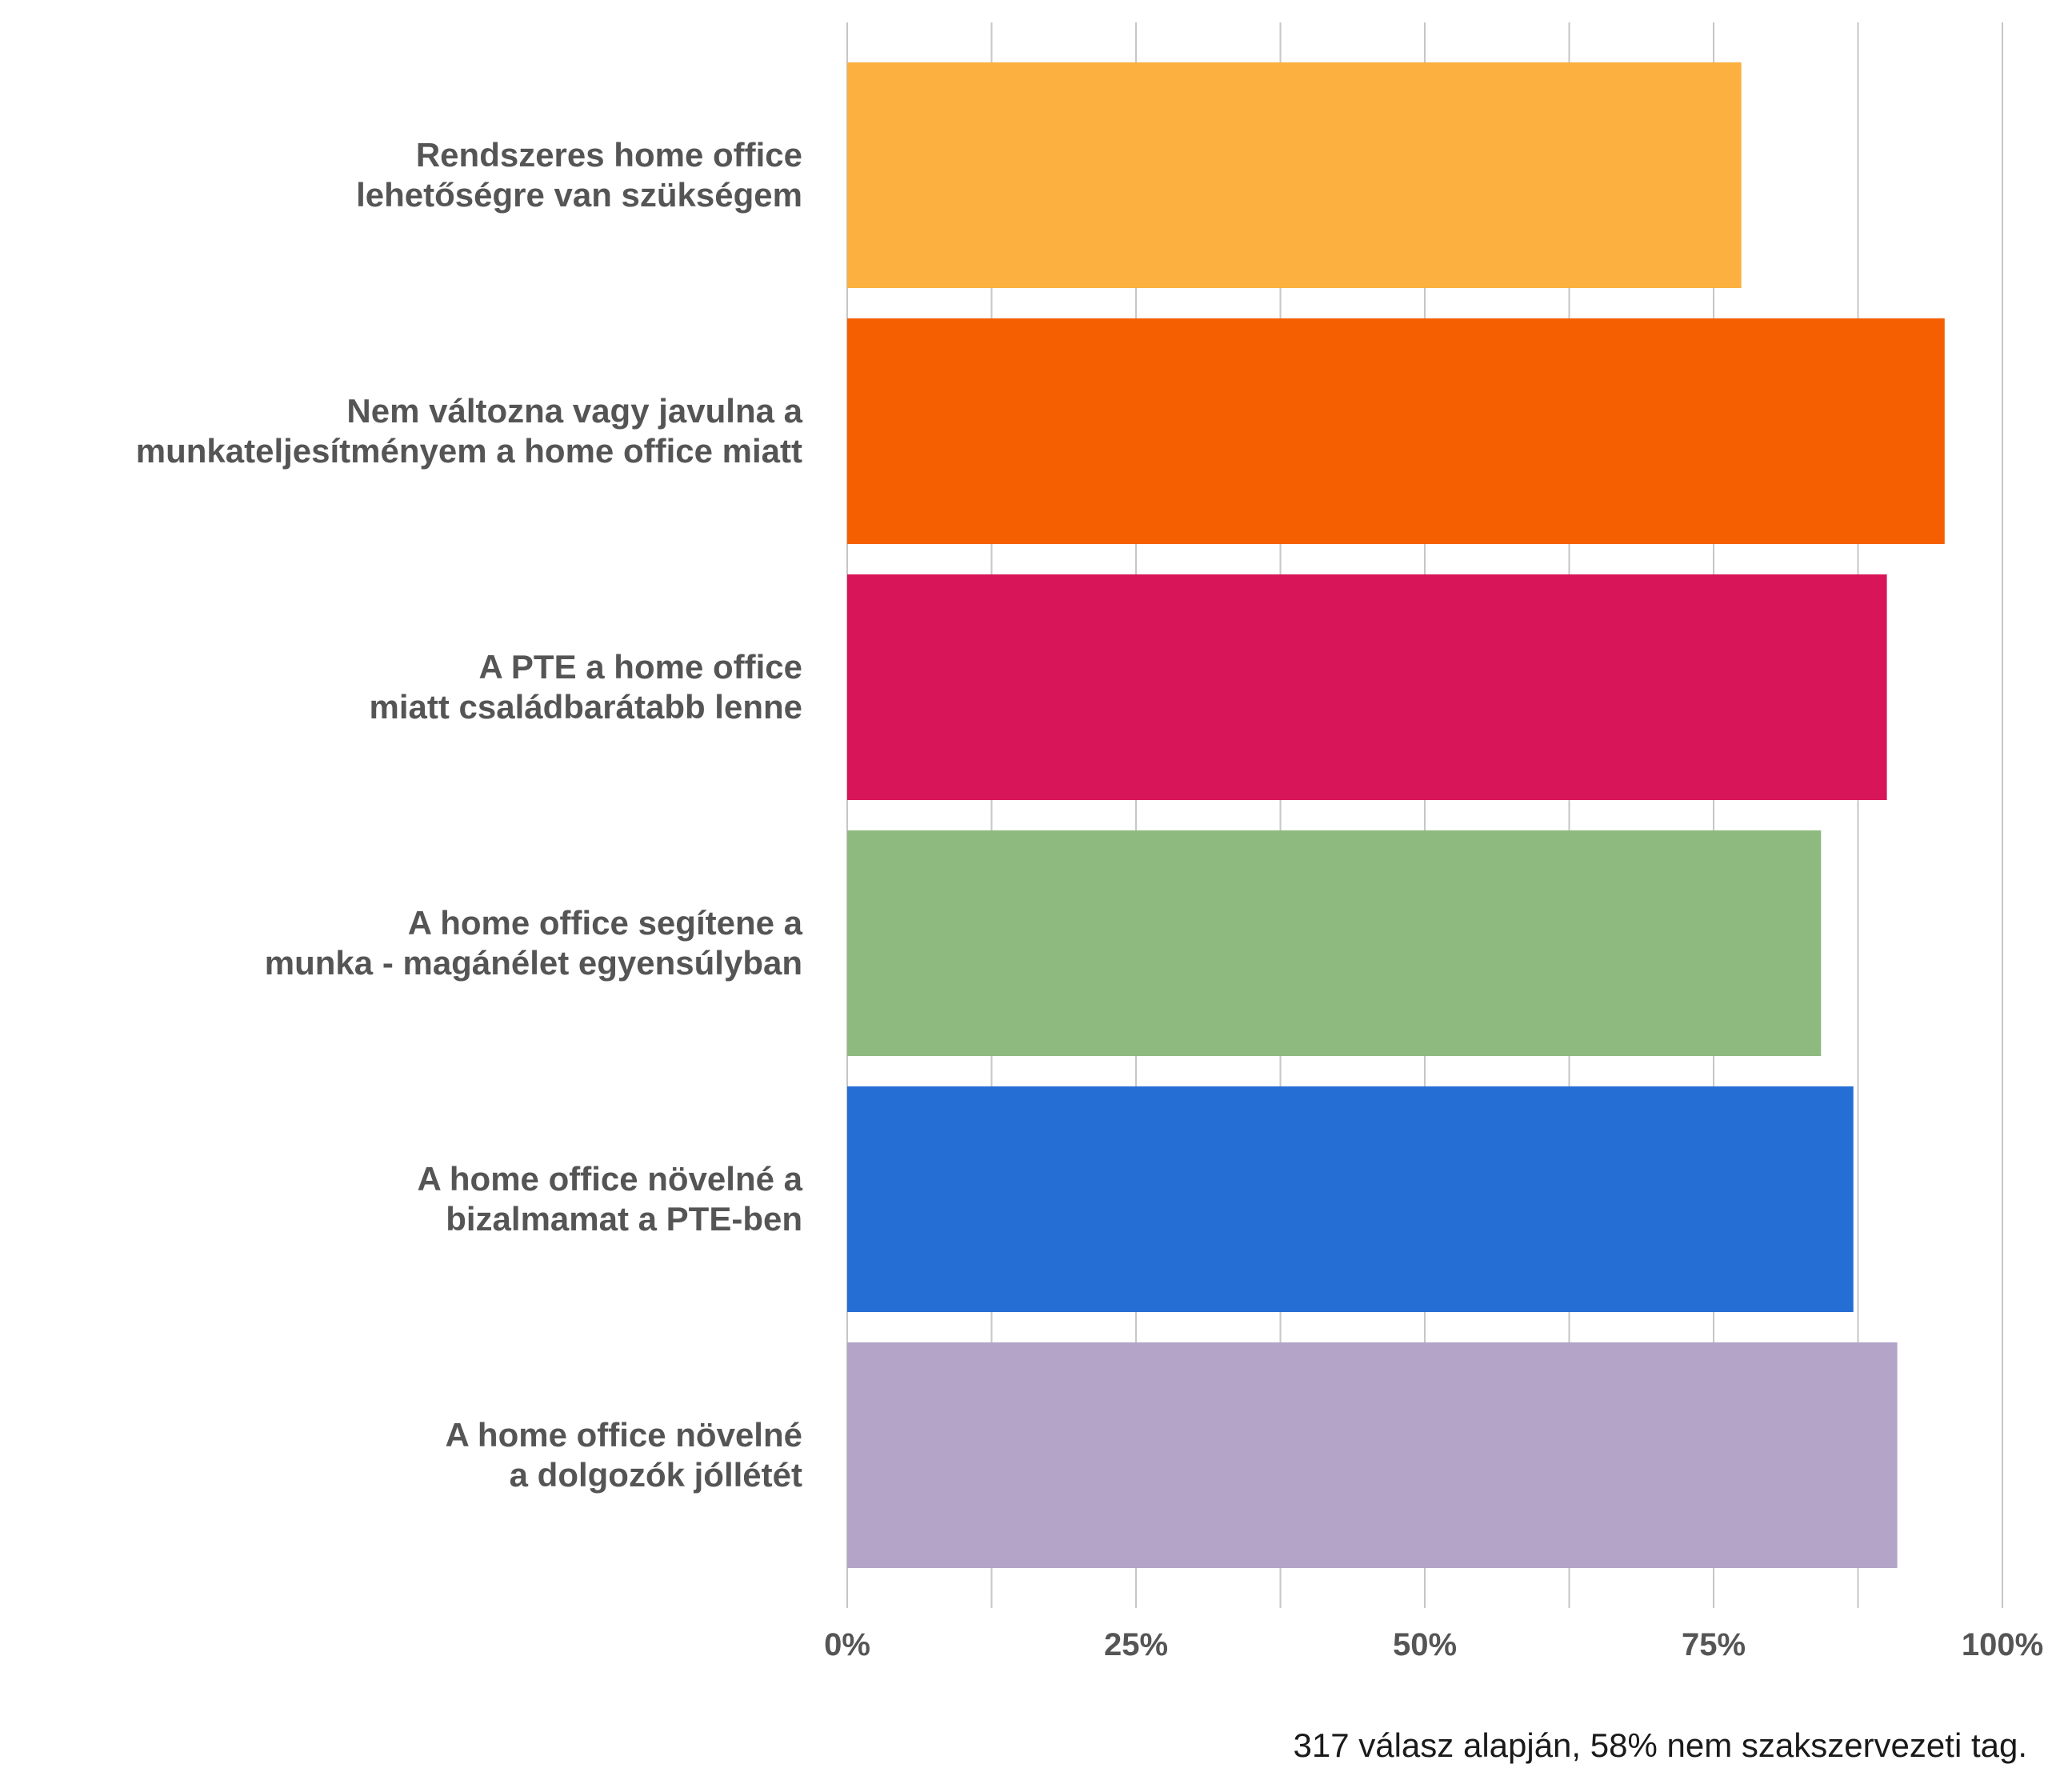 This screenshot has height=1792, width=2048. What do you see at coordinates (623, 1435) in the screenshot?
I see `category-label-line: A home office növelné` at bounding box center [623, 1435].